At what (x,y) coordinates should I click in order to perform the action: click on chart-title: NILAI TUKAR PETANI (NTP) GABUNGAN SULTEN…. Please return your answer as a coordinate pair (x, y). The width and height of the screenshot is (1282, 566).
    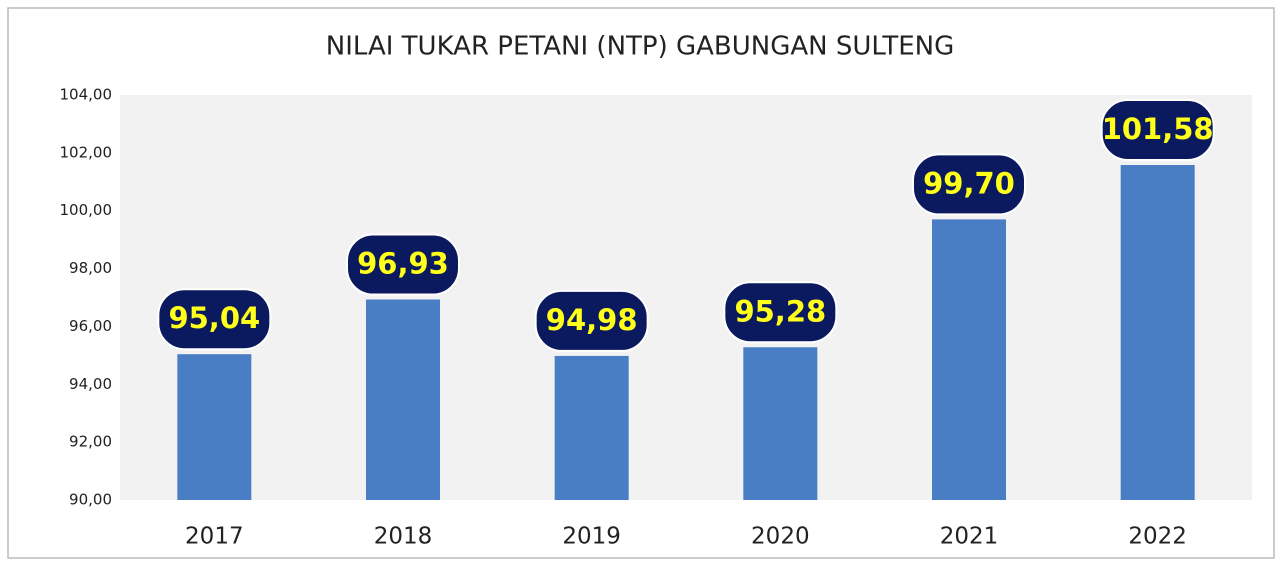
    Looking at the image, I should click on (640, 47).